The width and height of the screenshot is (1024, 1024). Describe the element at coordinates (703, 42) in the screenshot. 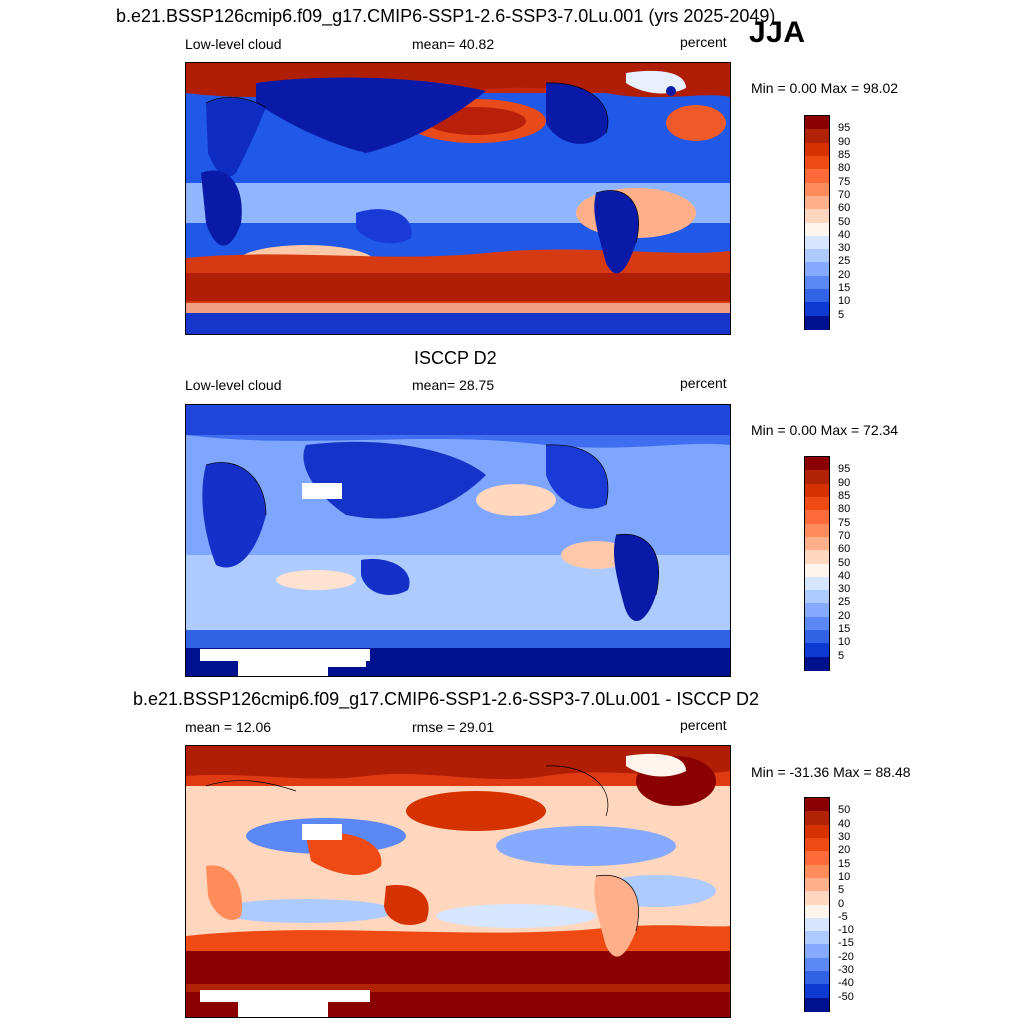

I see `panel1-units-label: percent` at that location.